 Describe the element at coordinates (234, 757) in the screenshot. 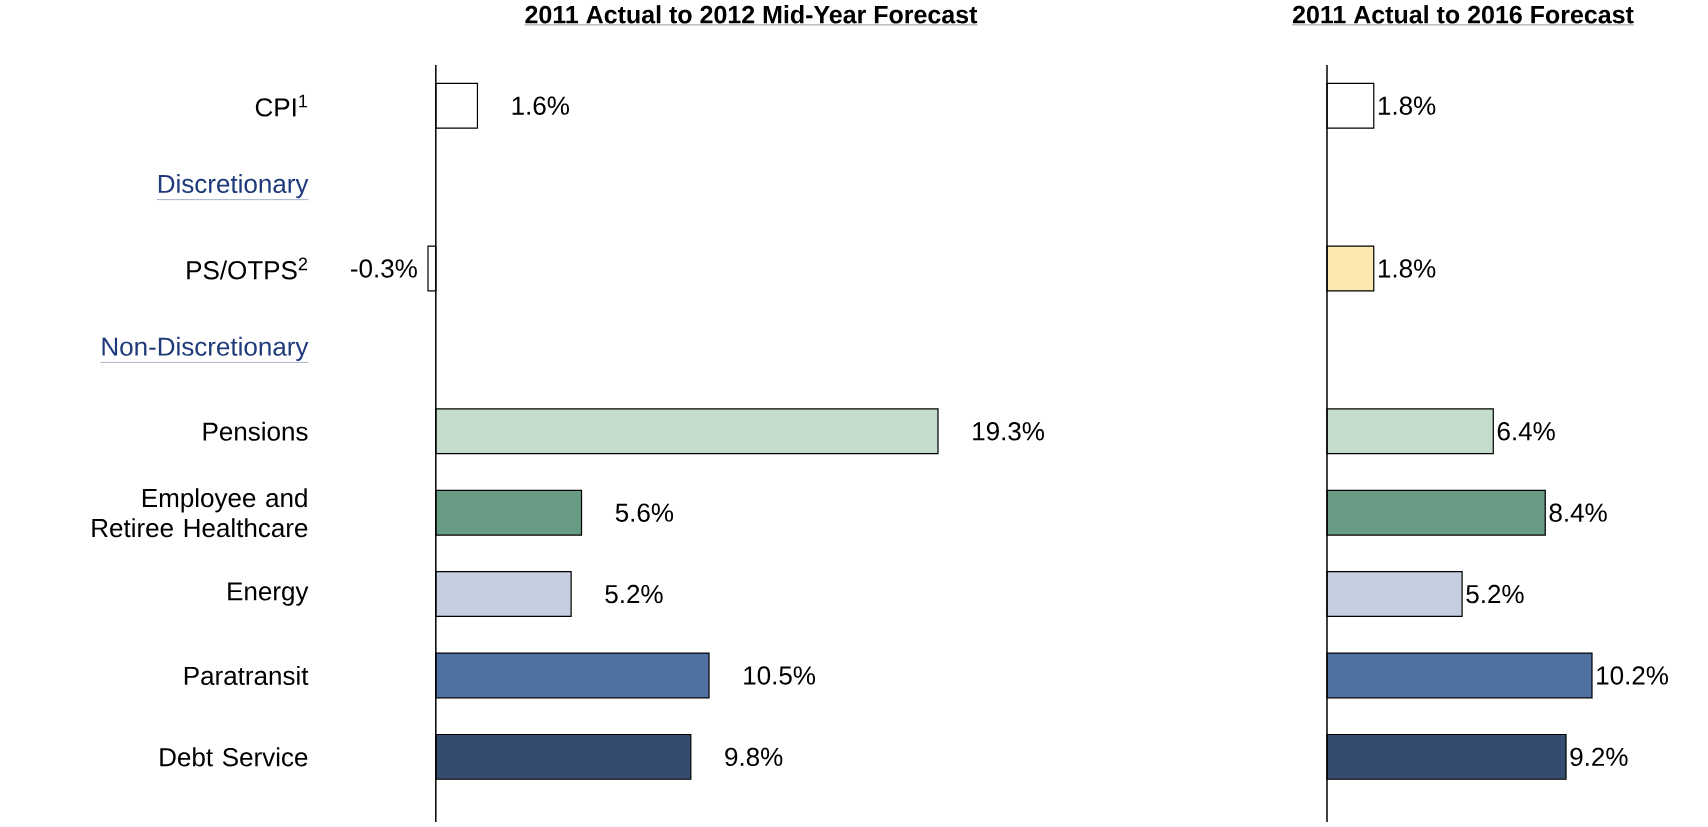

I see `y-tick-label: Debt Service` at that location.